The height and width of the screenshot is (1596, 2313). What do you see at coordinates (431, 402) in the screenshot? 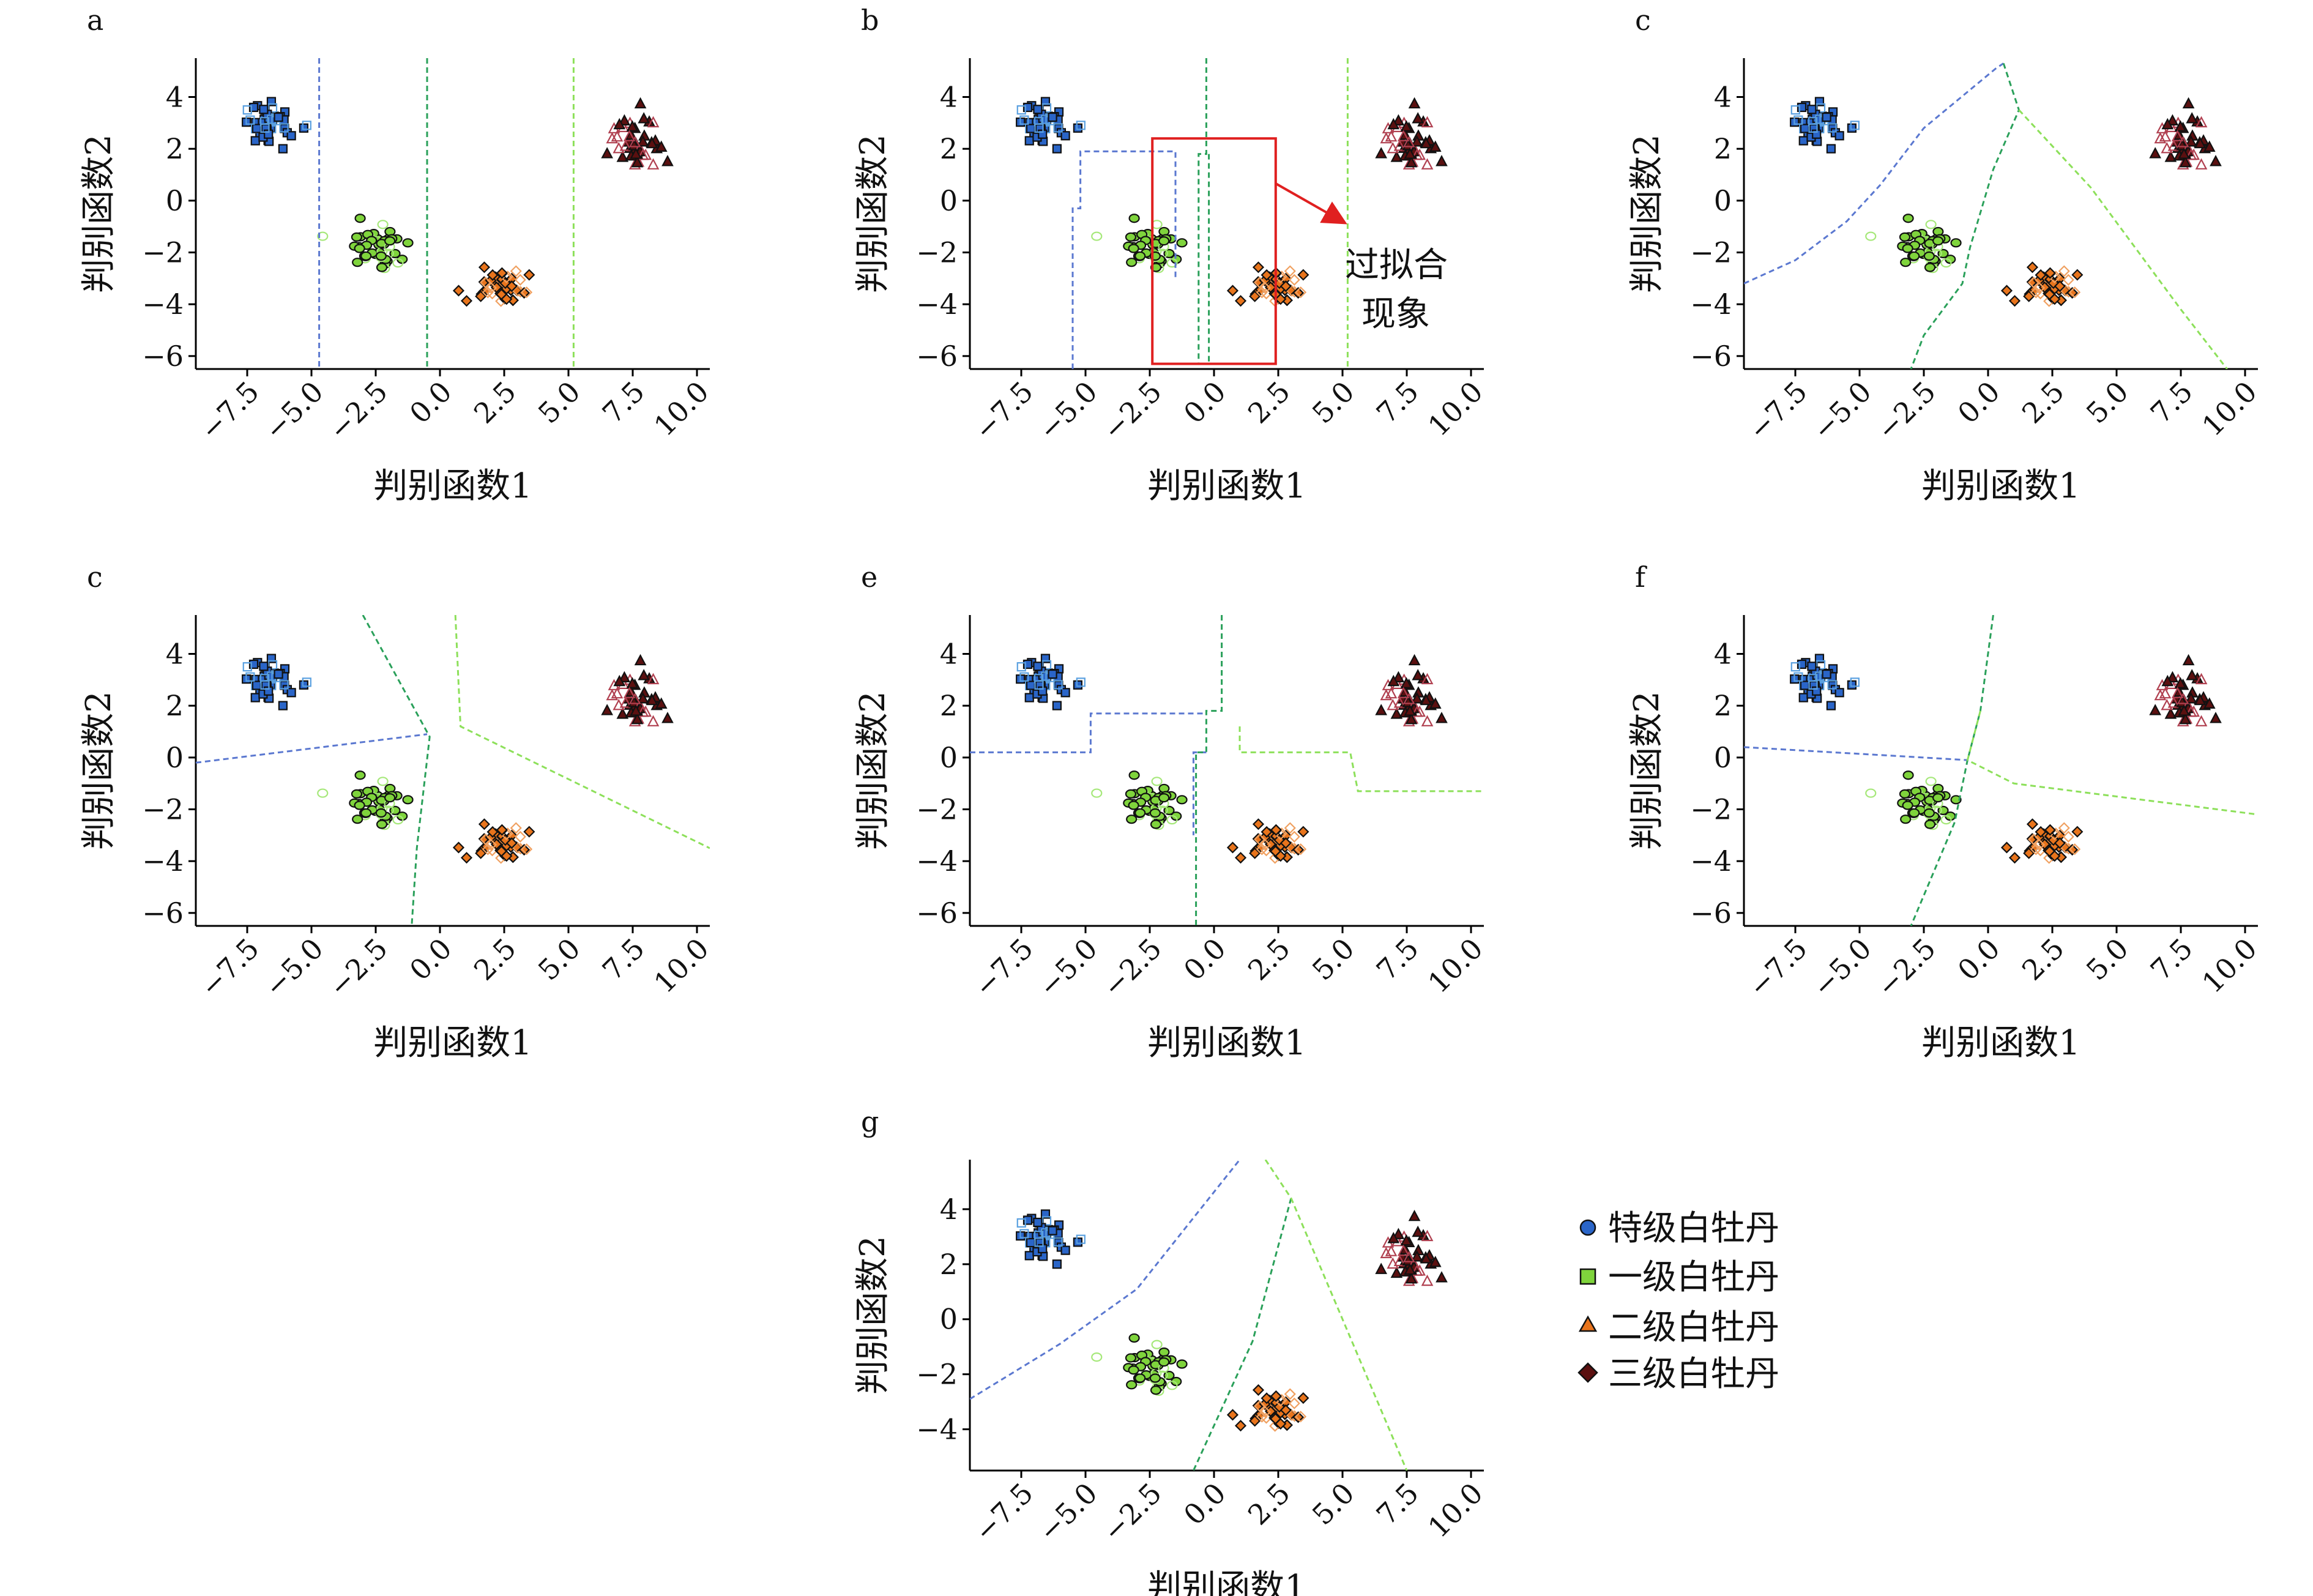
I see `x-tick-label: 0.0` at bounding box center [431, 402].